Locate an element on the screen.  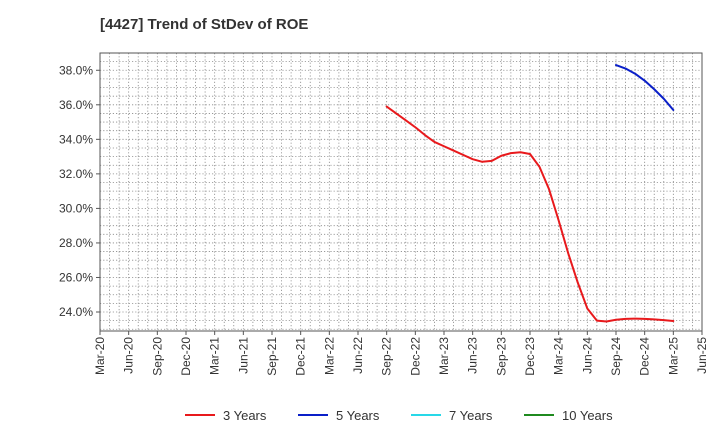
x-tick-label: Jun-24 is located at coordinates (587, 355).